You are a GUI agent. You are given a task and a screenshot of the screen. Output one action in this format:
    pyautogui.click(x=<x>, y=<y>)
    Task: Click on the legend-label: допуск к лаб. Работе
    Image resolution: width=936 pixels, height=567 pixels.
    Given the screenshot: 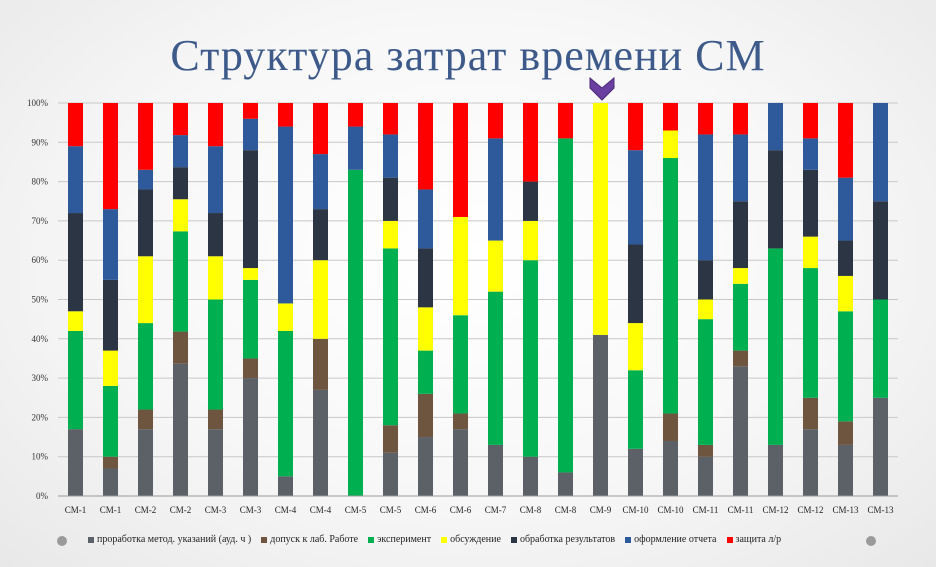 What is the action you would take?
    pyautogui.click(x=314, y=539)
    